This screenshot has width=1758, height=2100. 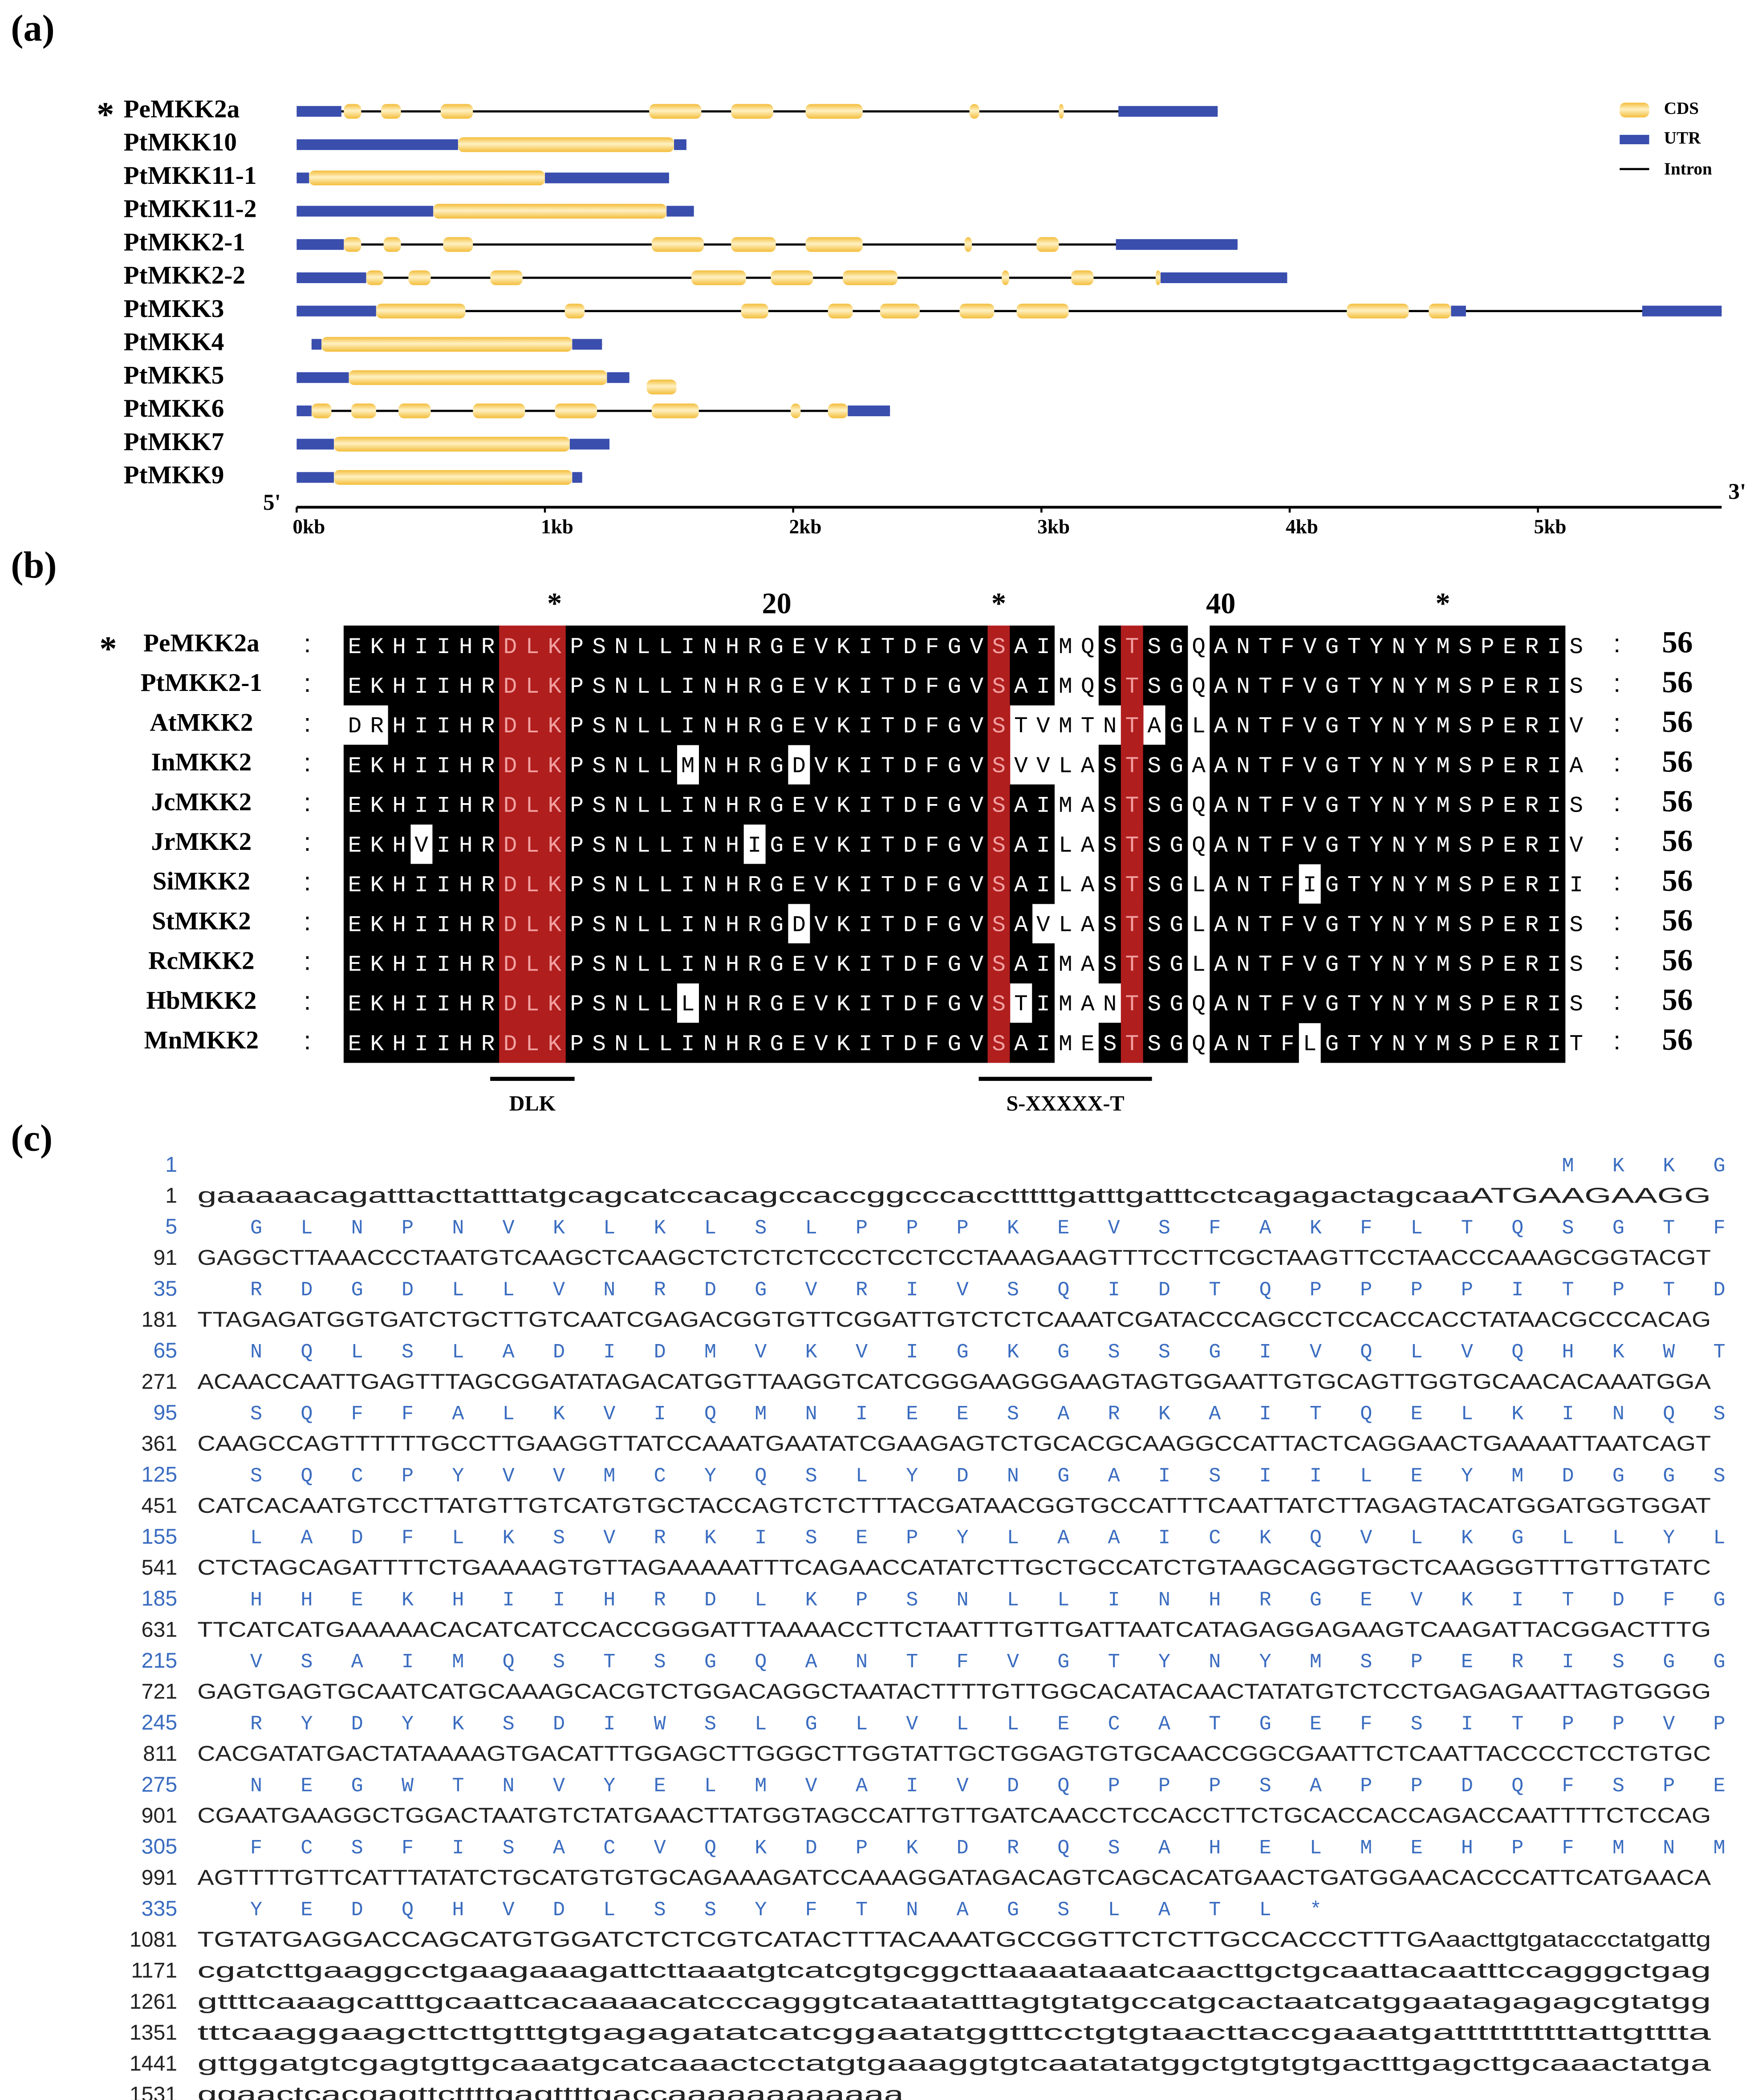 I want to click on panel-label: (c), so click(x=32, y=1138).